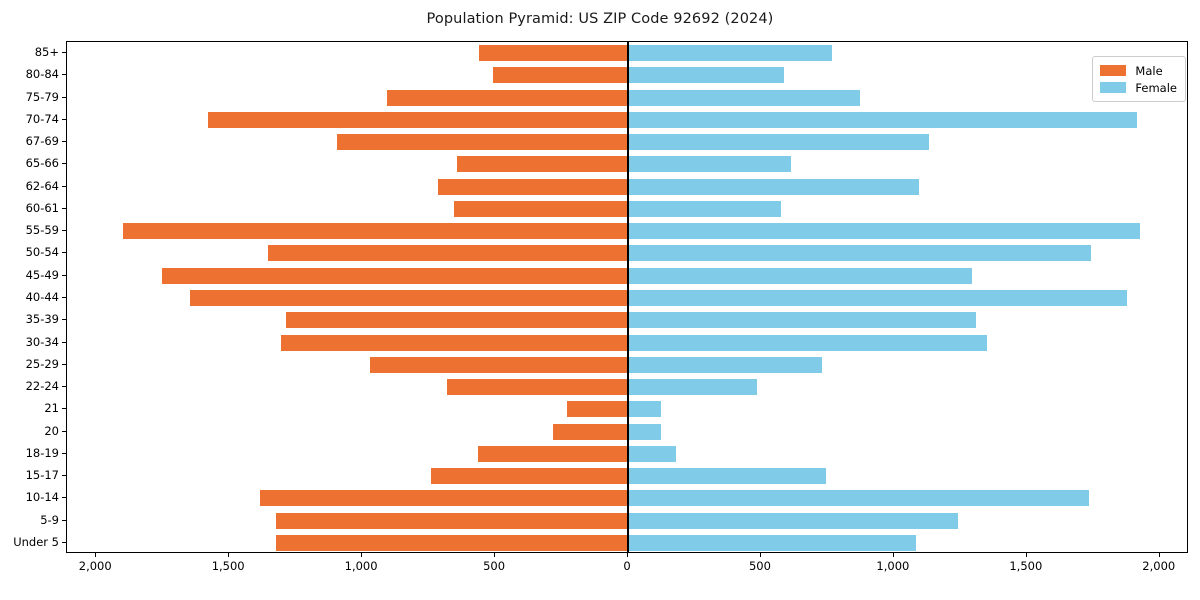 This screenshot has height=600, width=1200. What do you see at coordinates (42, 141) in the screenshot?
I see `y-tick-label: 67-69` at bounding box center [42, 141].